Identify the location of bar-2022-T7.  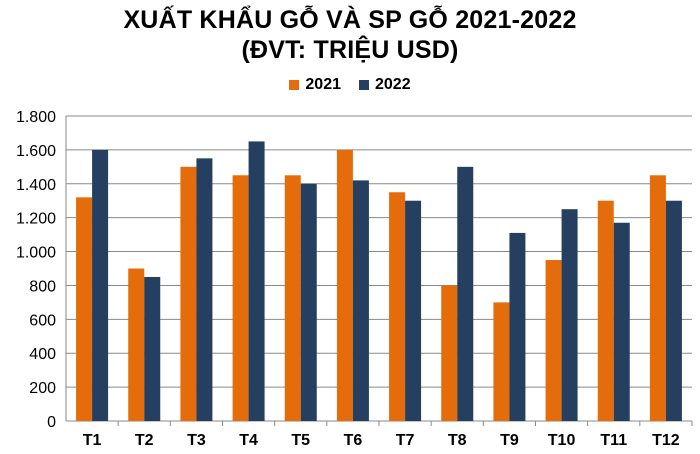
(413, 310).